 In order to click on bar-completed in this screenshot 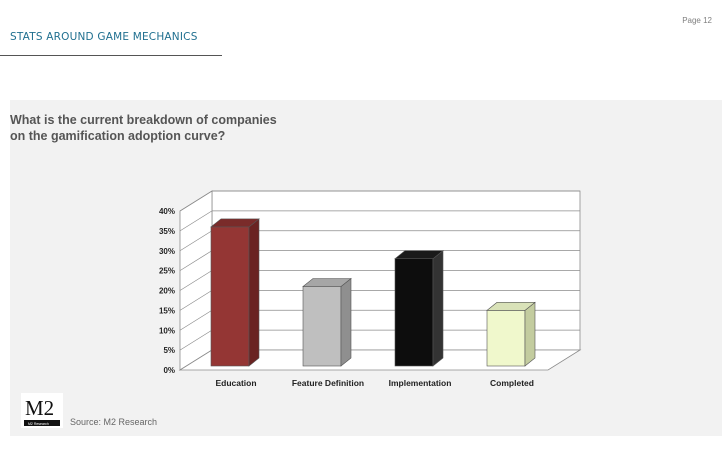, I will do `click(506, 338)`.